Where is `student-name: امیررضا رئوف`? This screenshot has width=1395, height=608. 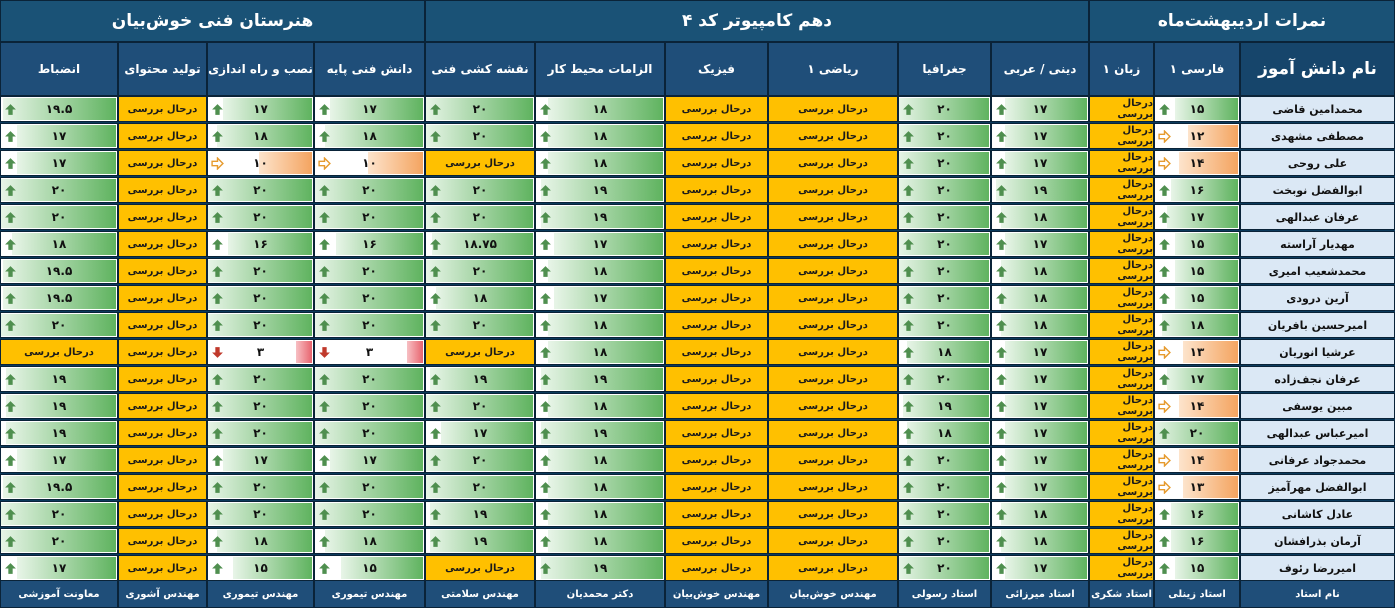
student-name: امیررضا رئوف is located at coordinates (1317, 568).